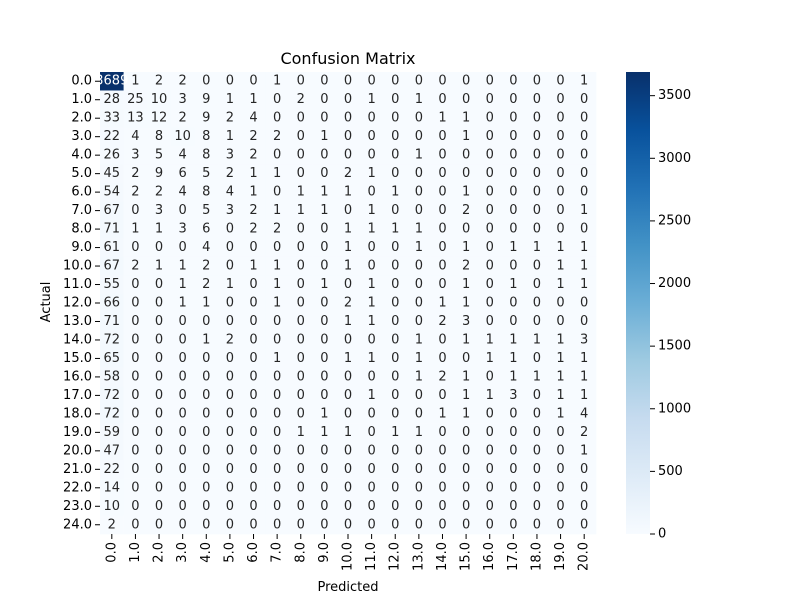 The height and width of the screenshot is (600, 800). What do you see at coordinates (111, 552) in the screenshot?
I see `x-tick-label: 0.0` at bounding box center [111, 552].